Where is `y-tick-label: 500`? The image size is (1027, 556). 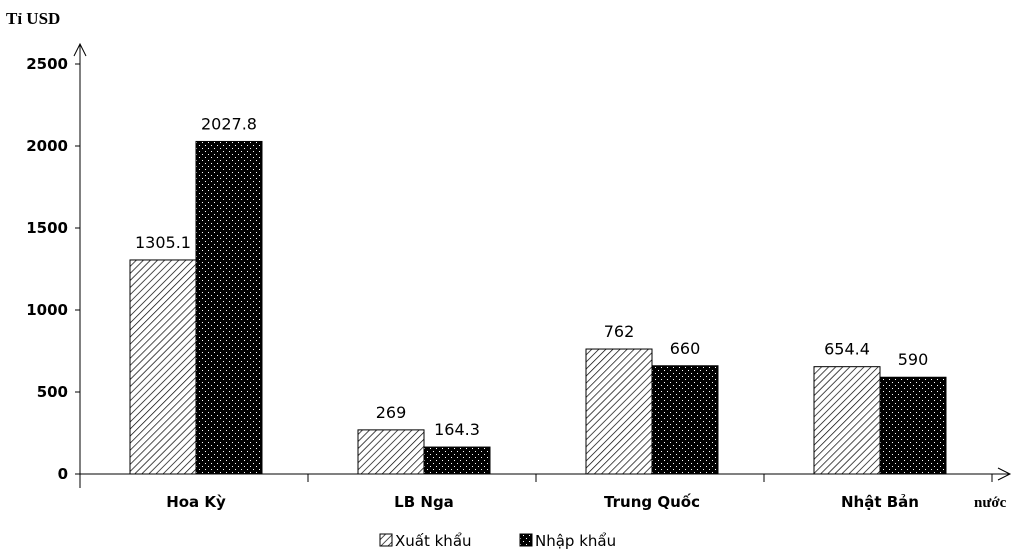
y-tick-label: 500 is located at coordinates (52, 392).